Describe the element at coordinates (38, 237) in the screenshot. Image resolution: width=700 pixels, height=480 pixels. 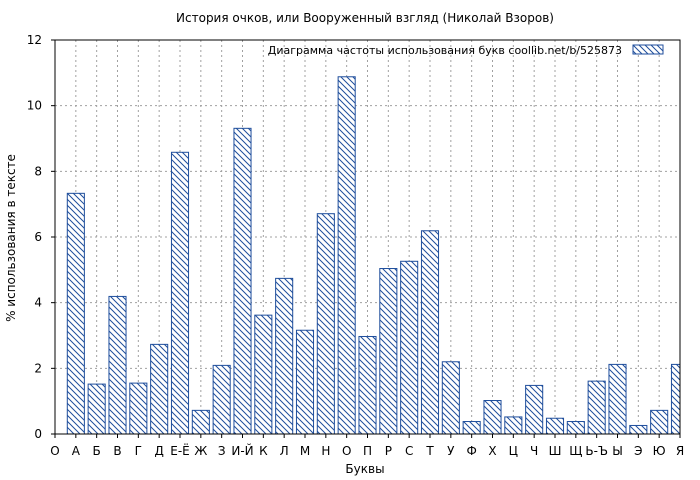
I see `y-tick-label: 6` at that location.